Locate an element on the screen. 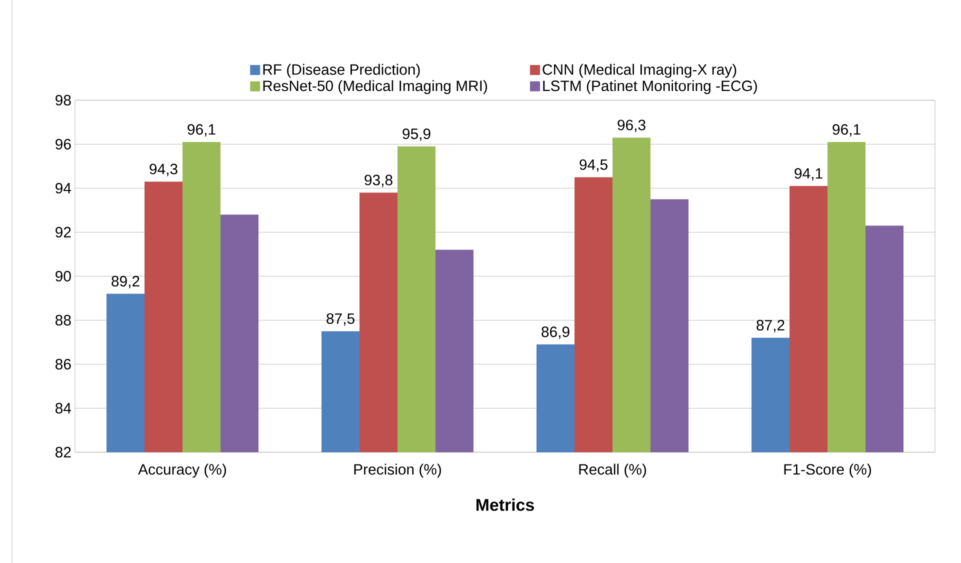 This screenshot has height=563, width=961. y-tick-label: 98 is located at coordinates (63, 100).